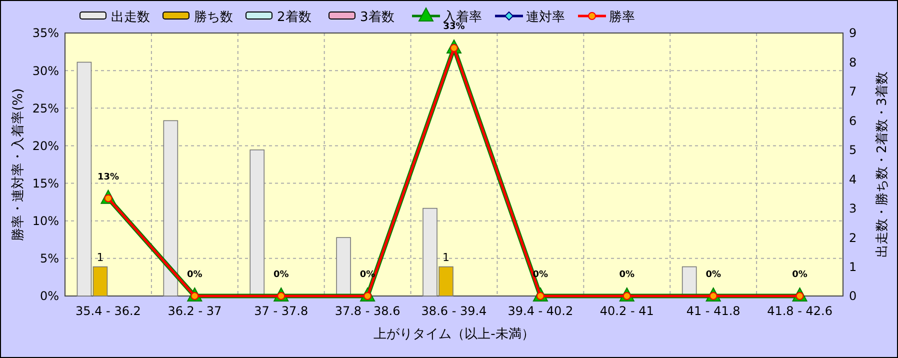  Describe the element at coordinates (130, 17) in the screenshot. I see `legend-label: 出走数` at that location.